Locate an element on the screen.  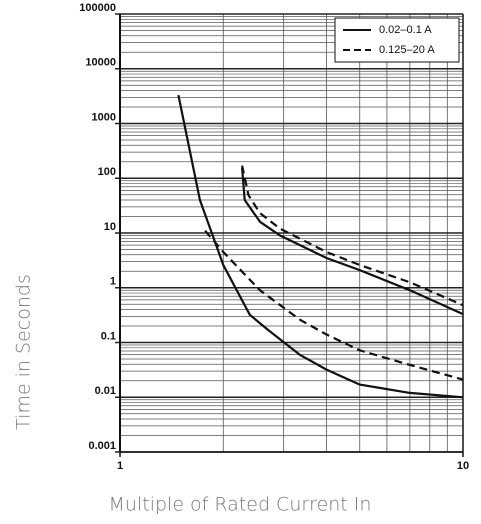
x-axis-title: Multiple of Rated Current In is located at coordinates (240, 505).